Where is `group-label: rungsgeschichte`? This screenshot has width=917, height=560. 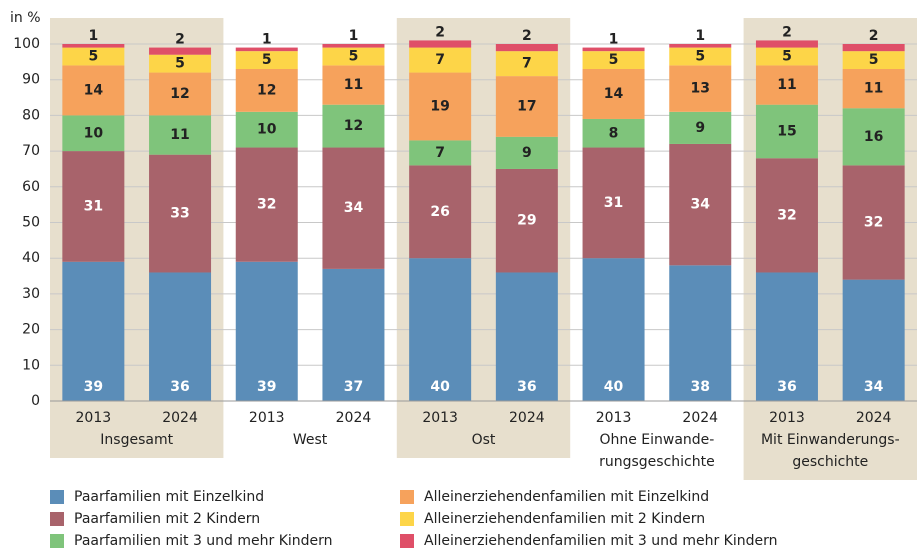 group-label: rungsgeschichte is located at coordinates (657, 462).